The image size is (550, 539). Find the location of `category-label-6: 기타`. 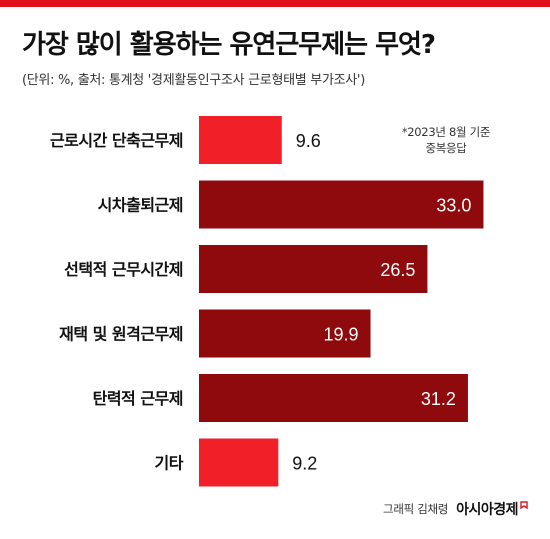

category-label-6: 기타 is located at coordinates (169, 463).